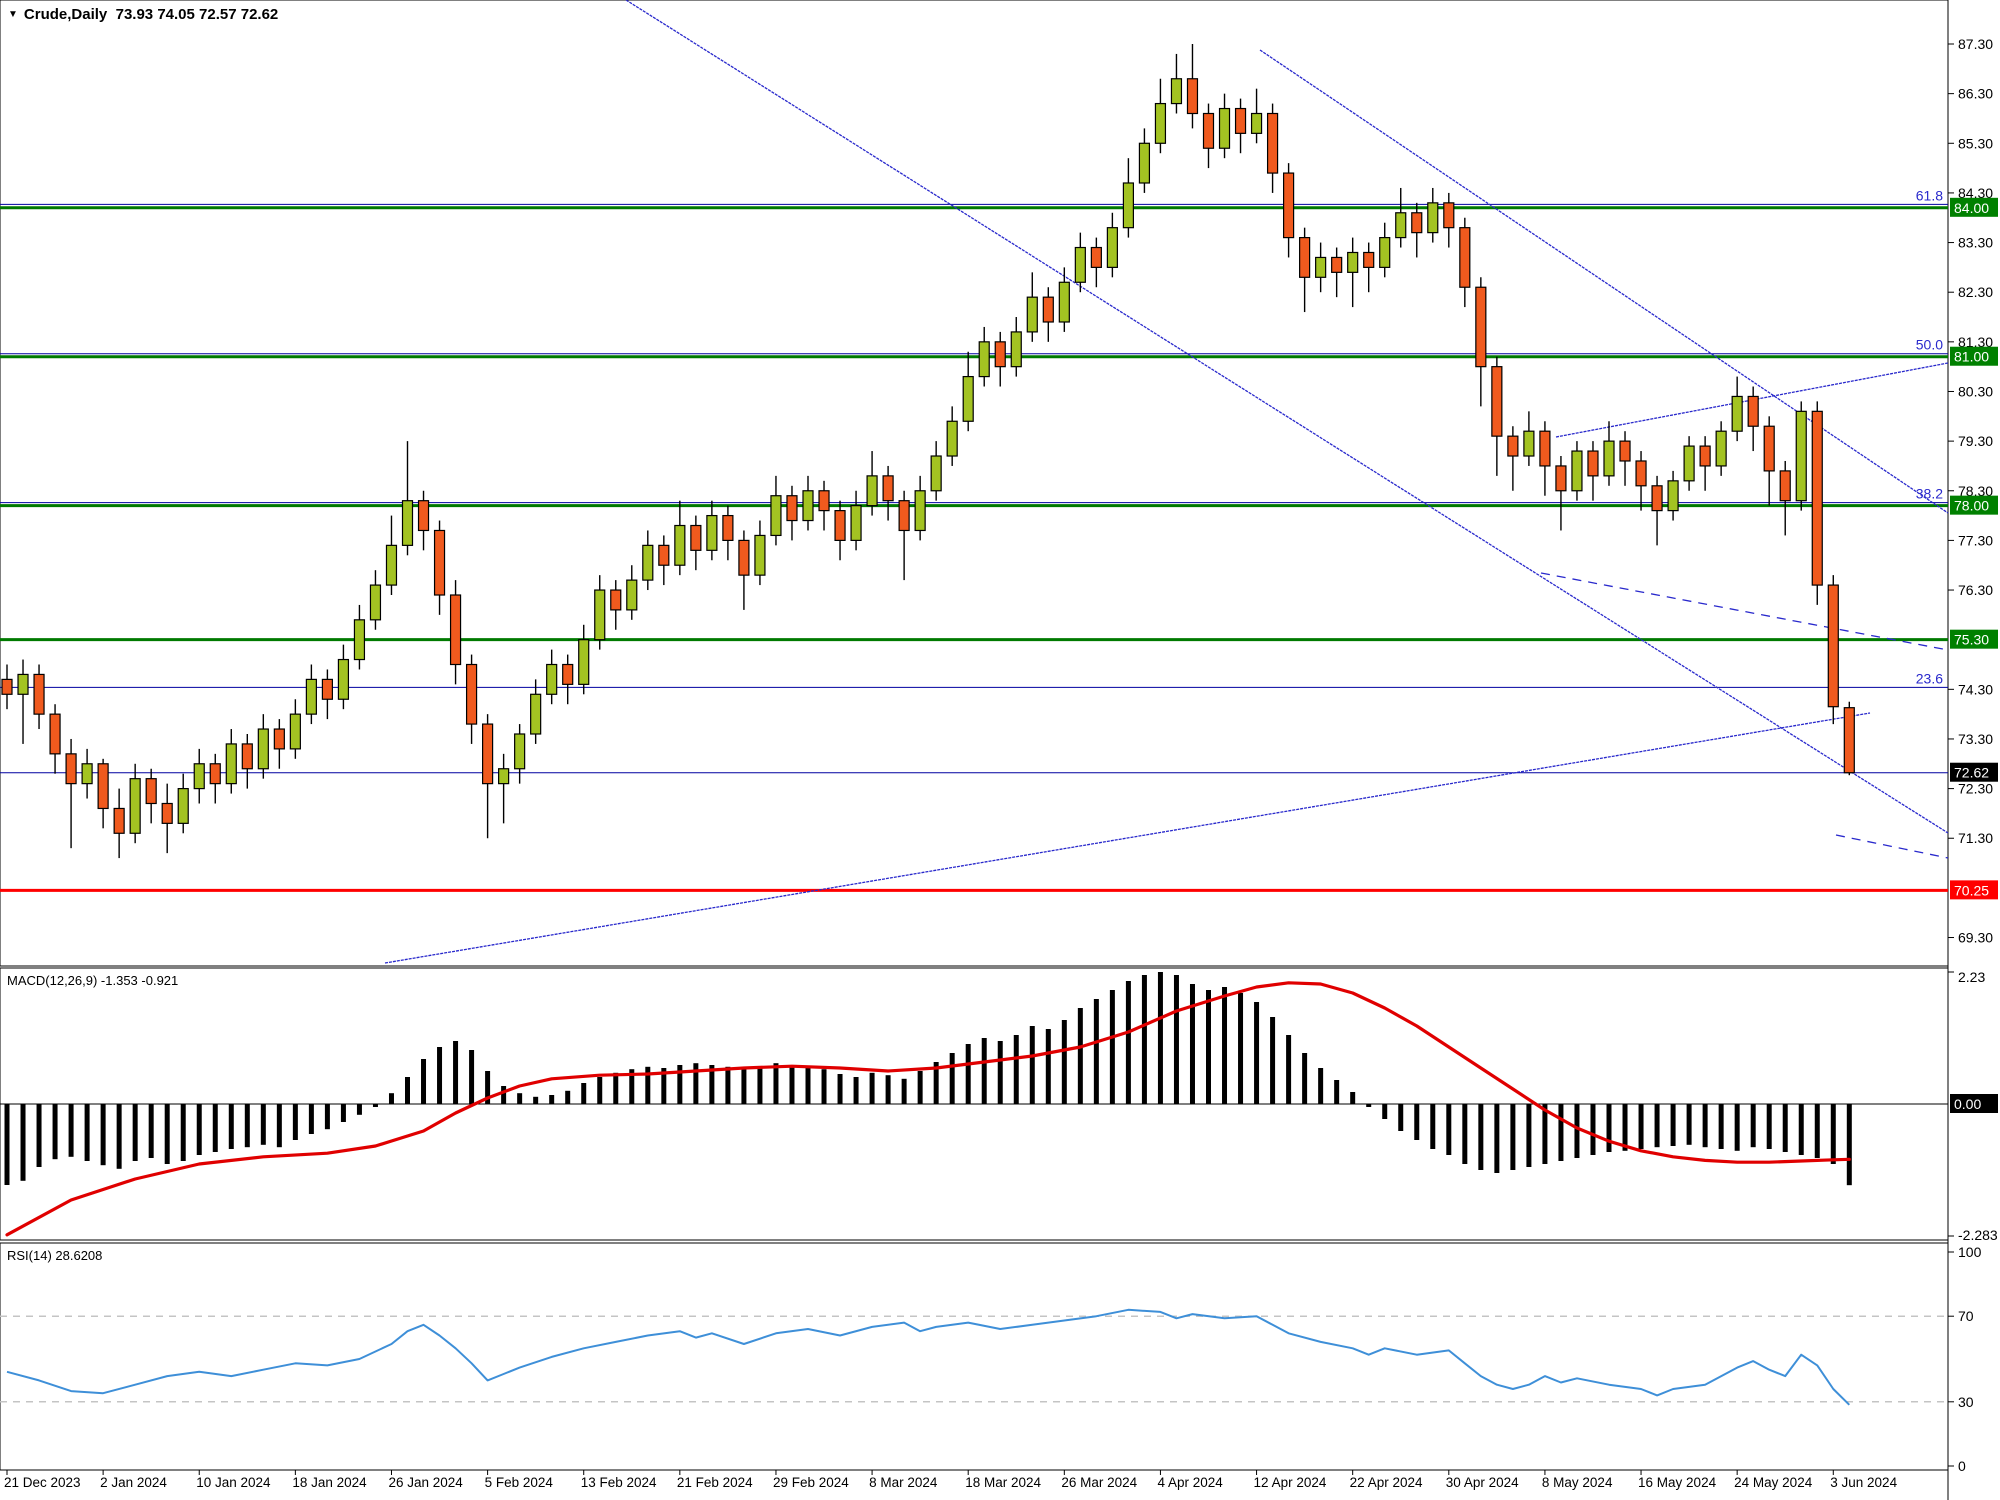 The width and height of the screenshot is (2000, 1500). What do you see at coordinates (974, 1356) in the screenshot?
I see `rsi-panel` at bounding box center [974, 1356].